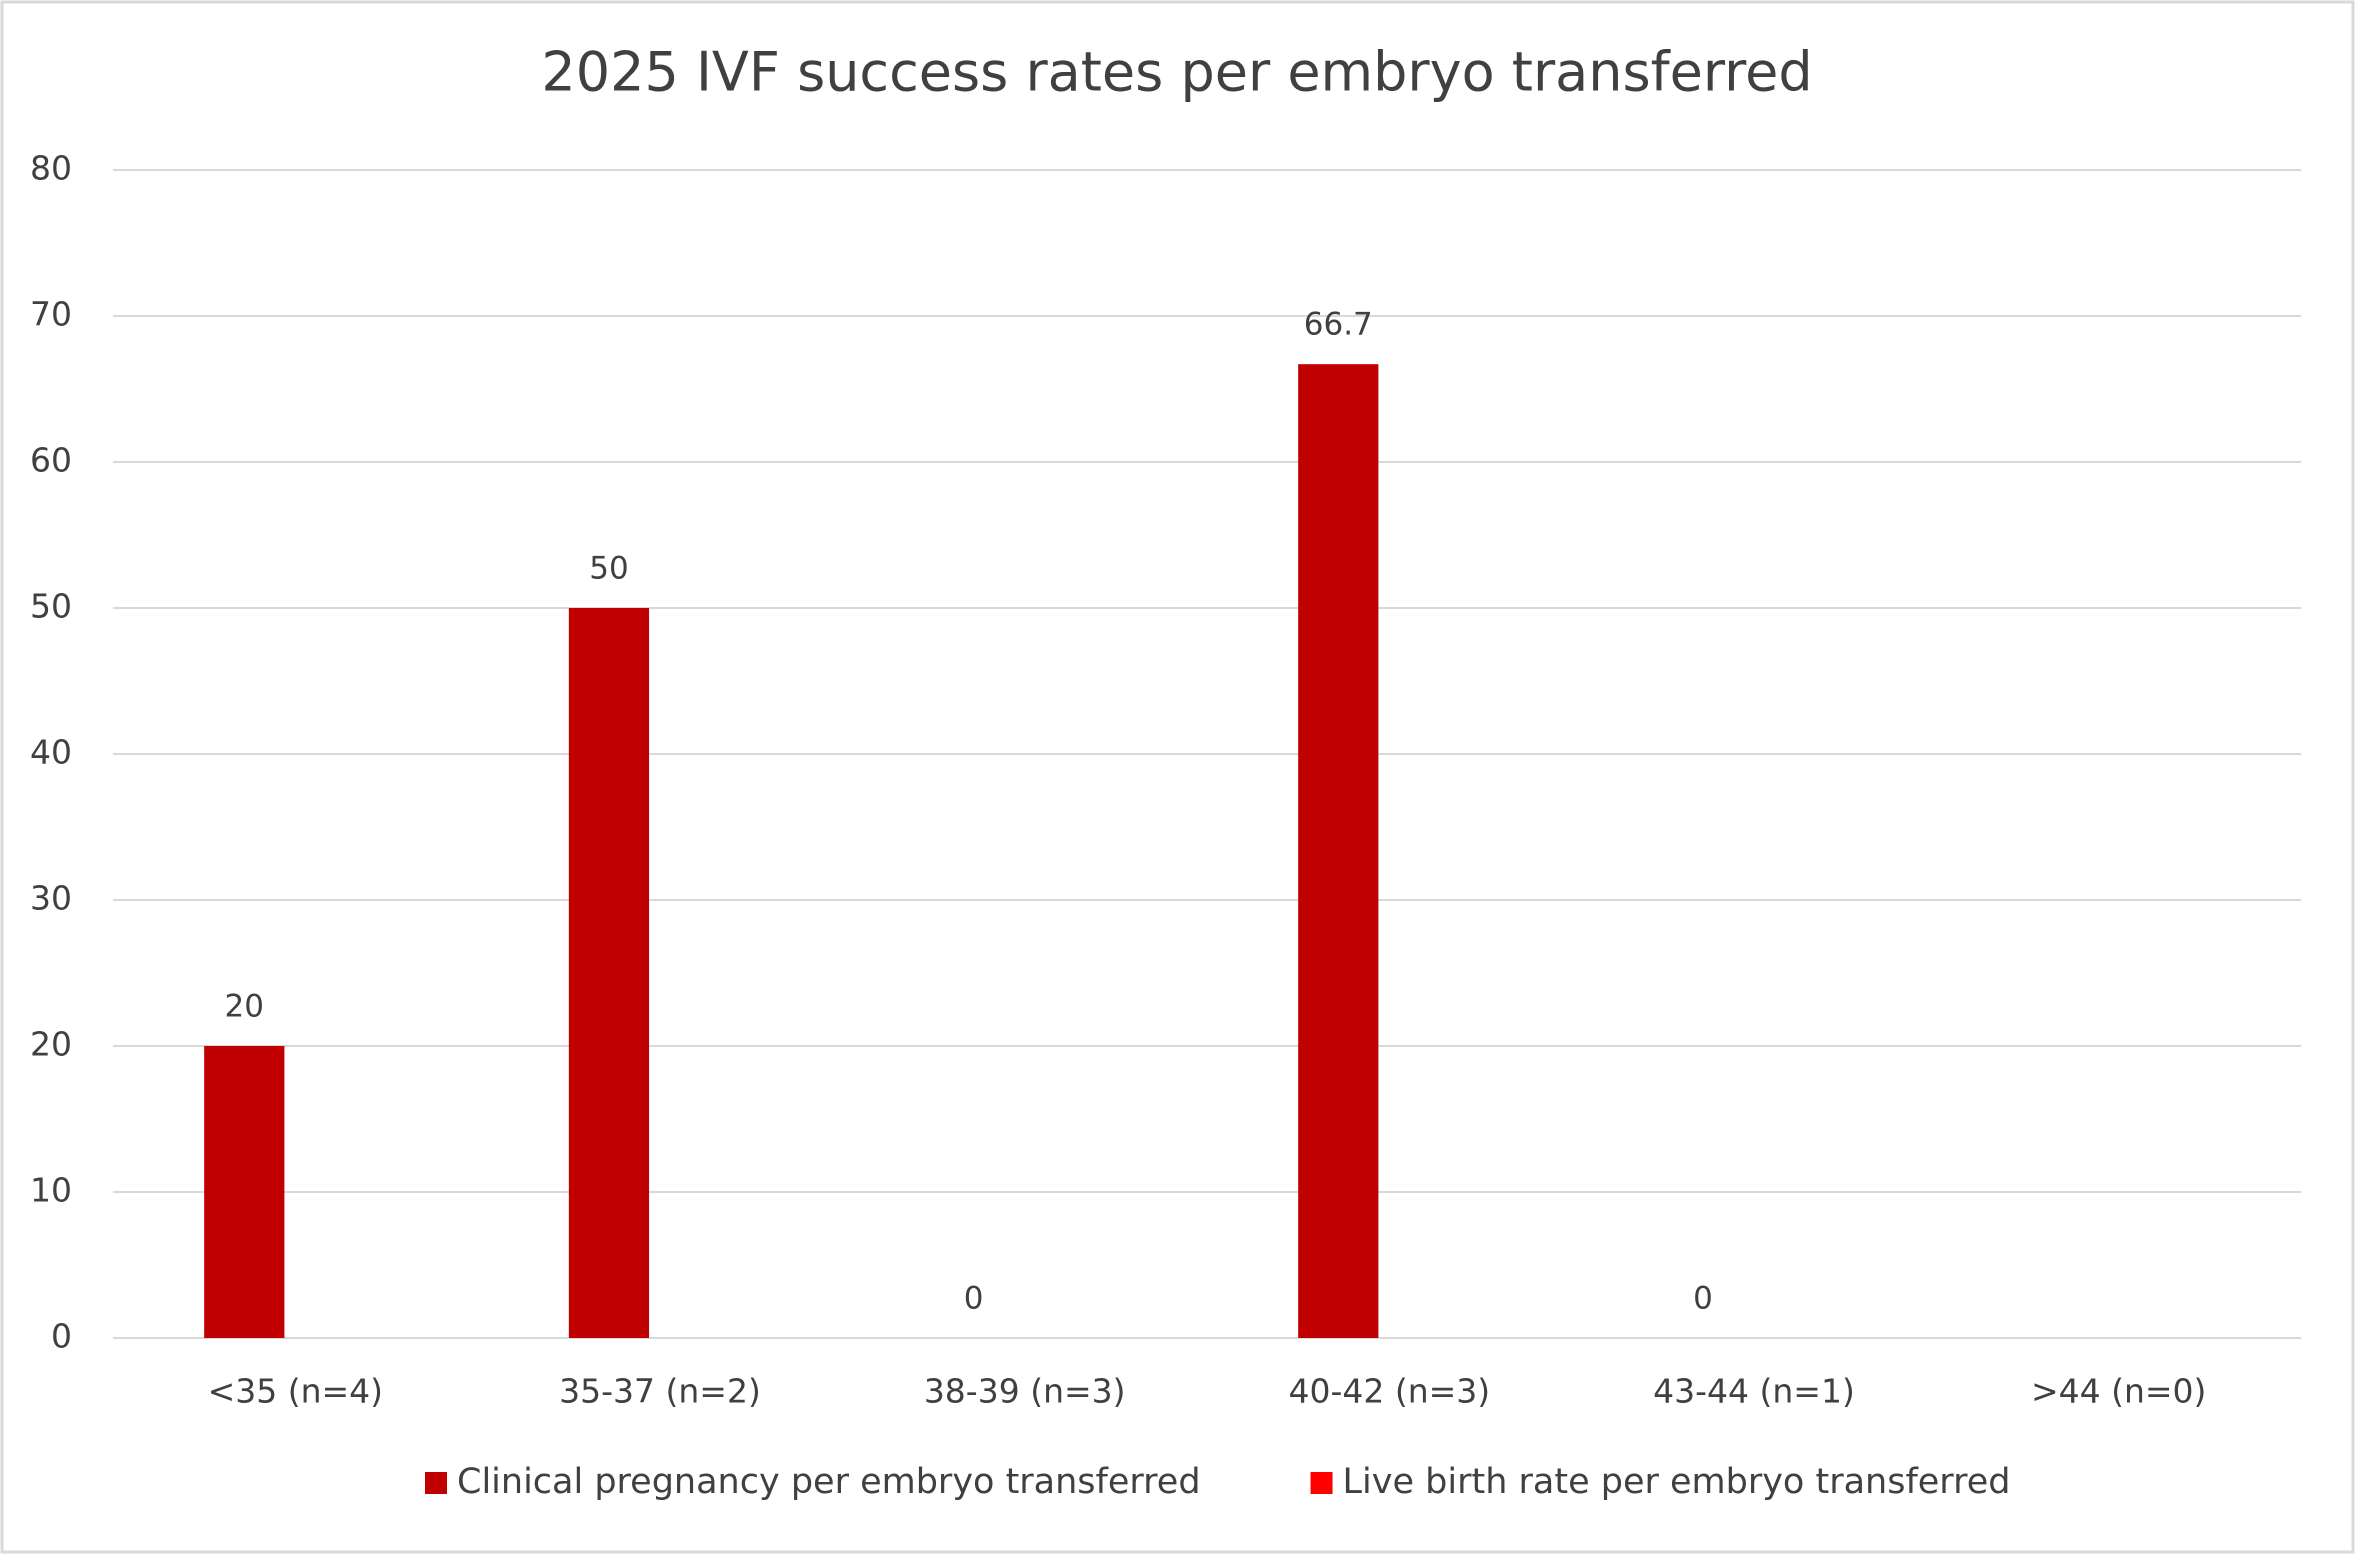 Image resolution: width=2355 pixels, height=1558 pixels. What do you see at coordinates (51, 606) in the screenshot?
I see `y-tick-label: 50` at bounding box center [51, 606].